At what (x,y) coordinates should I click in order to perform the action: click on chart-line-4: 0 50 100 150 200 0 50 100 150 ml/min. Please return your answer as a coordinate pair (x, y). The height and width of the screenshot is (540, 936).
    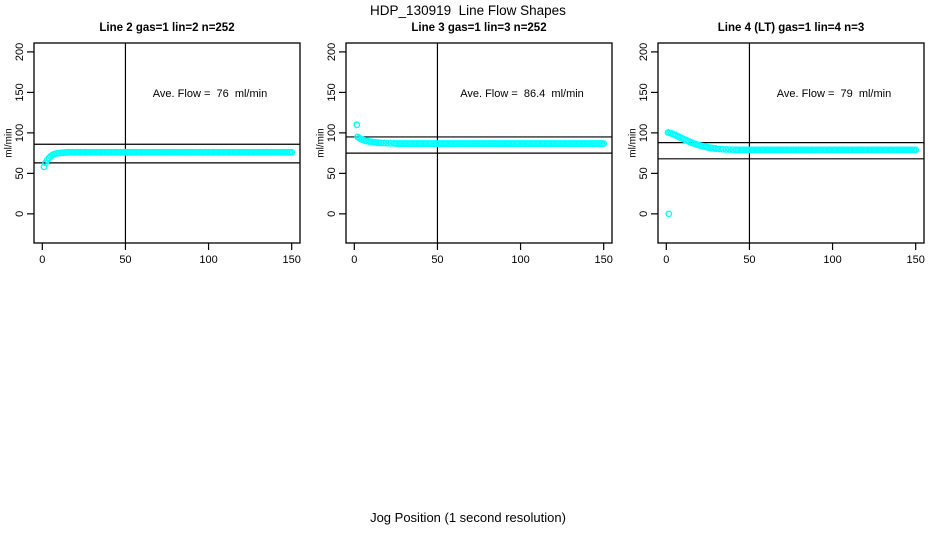
    Looking at the image, I should click on (776, 154).